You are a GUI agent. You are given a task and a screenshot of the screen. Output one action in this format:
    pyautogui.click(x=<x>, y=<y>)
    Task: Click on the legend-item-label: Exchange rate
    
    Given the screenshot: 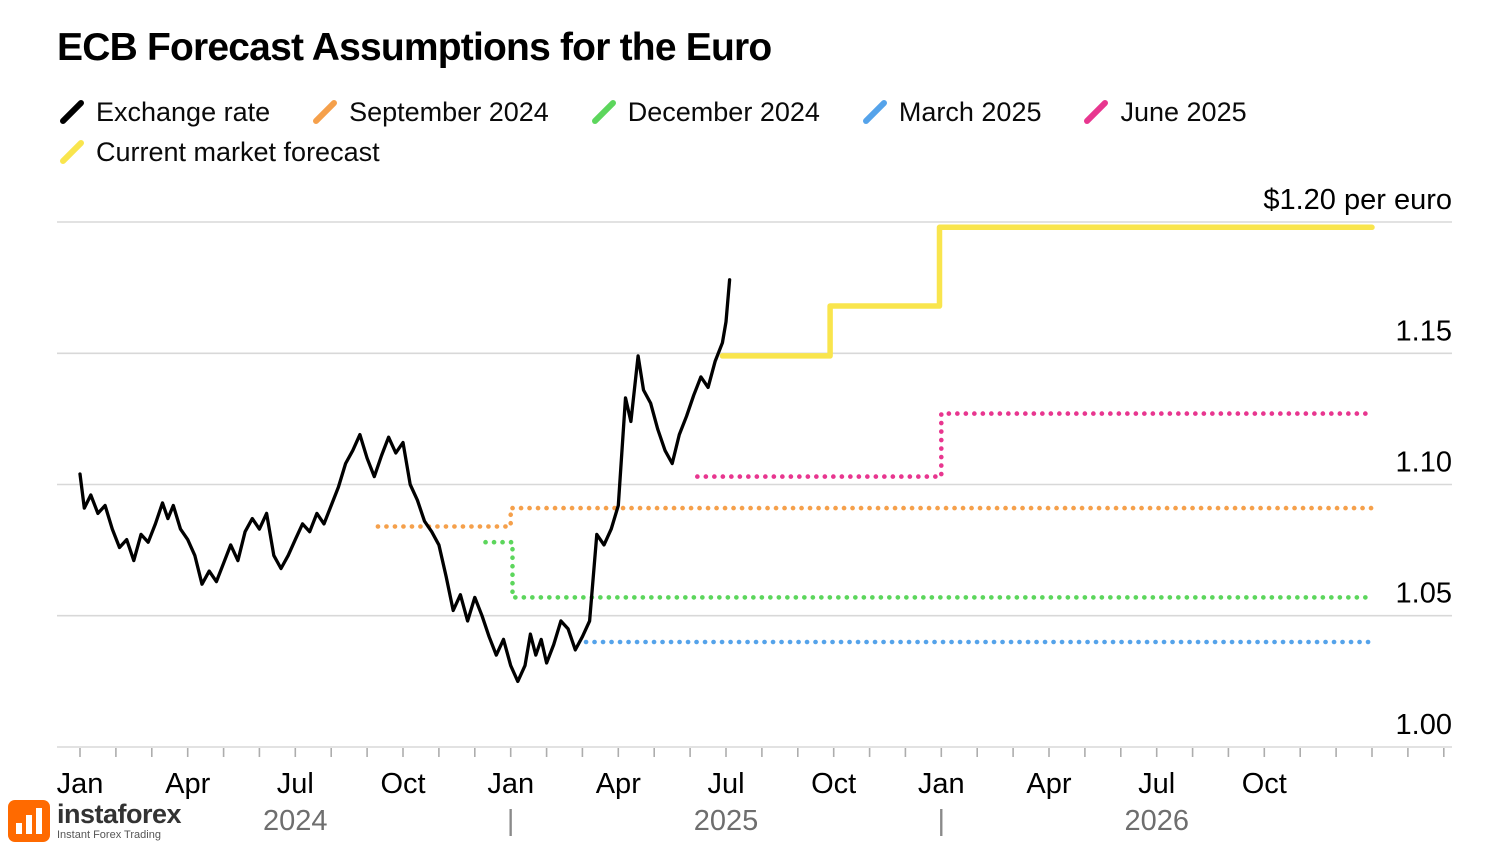 What is the action you would take?
    pyautogui.click(x=183, y=111)
    